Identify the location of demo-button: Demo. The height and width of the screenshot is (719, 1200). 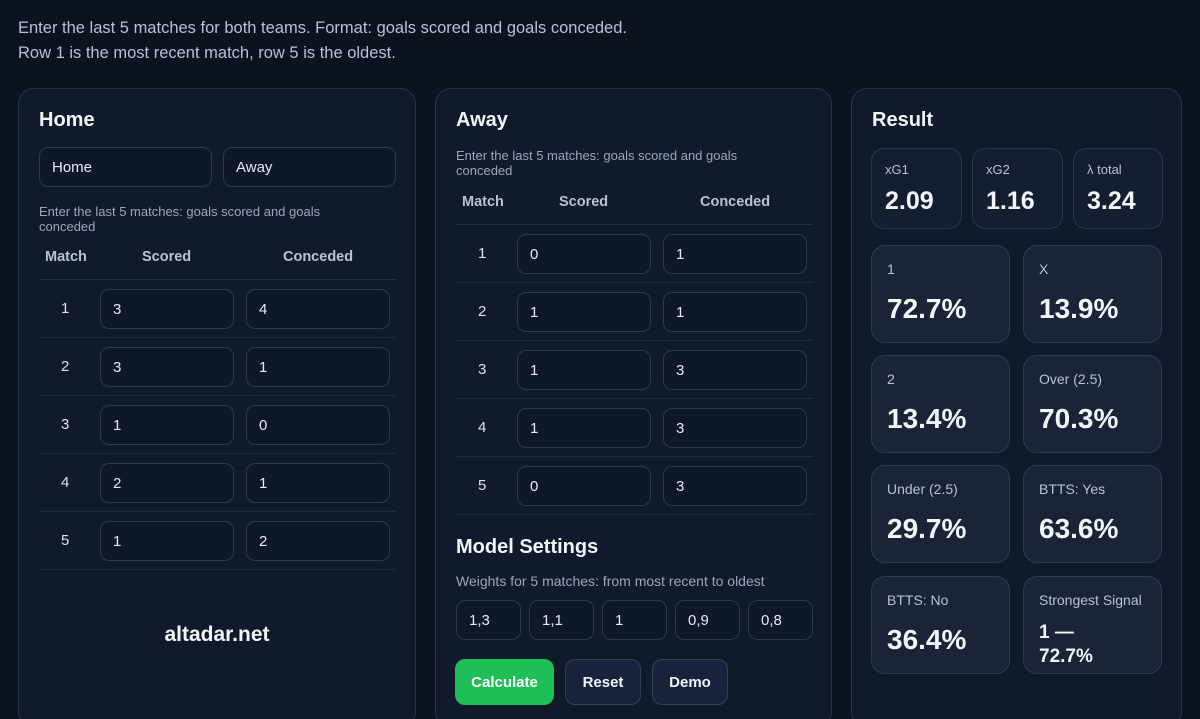
(690, 682).